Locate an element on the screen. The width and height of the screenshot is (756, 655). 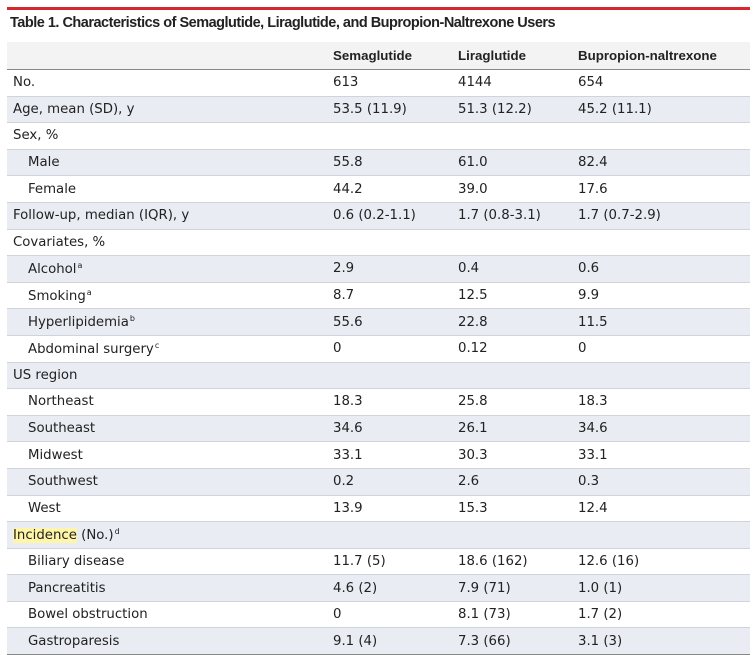
footnote-marker: c is located at coordinates (157, 345).